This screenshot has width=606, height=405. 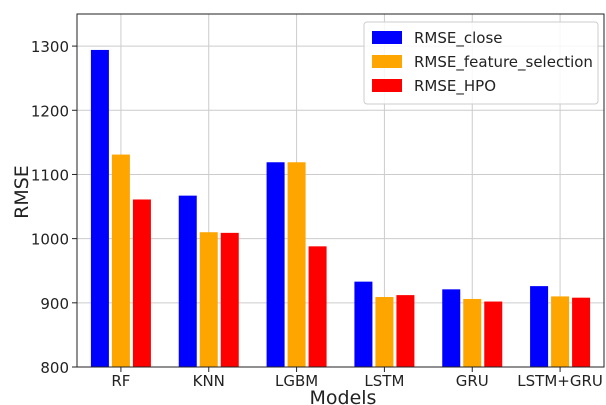 I want to click on y-tick-label: 1300, so click(x=50, y=47).